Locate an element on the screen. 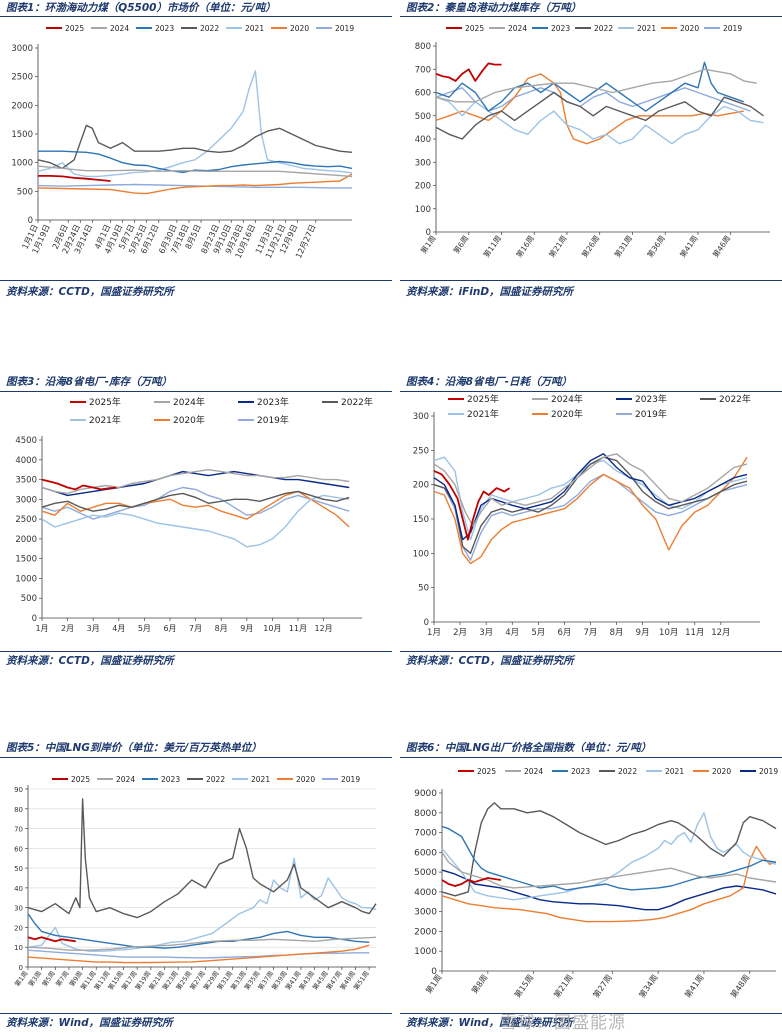  chart-2-x-tick-label: 第36周 is located at coordinates (656, 246).